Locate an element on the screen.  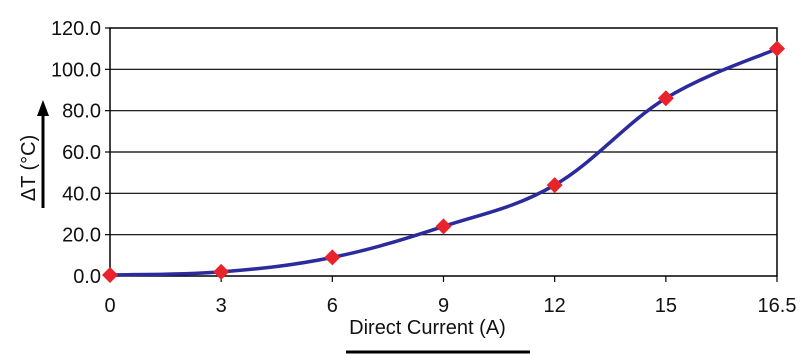
y-axis-title: ΔT (°C) is located at coordinates (29, 168).